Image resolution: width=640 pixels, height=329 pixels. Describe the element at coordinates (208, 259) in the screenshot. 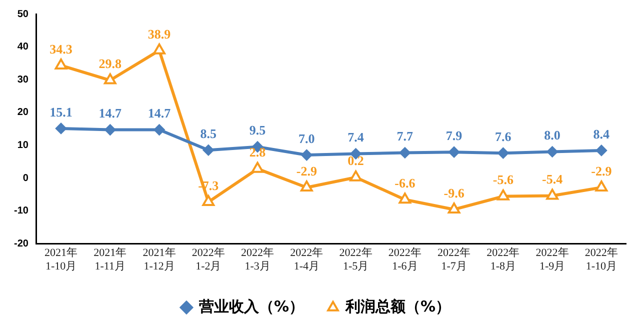

I see `x-tick-label: 2022年 1-2月` at that location.